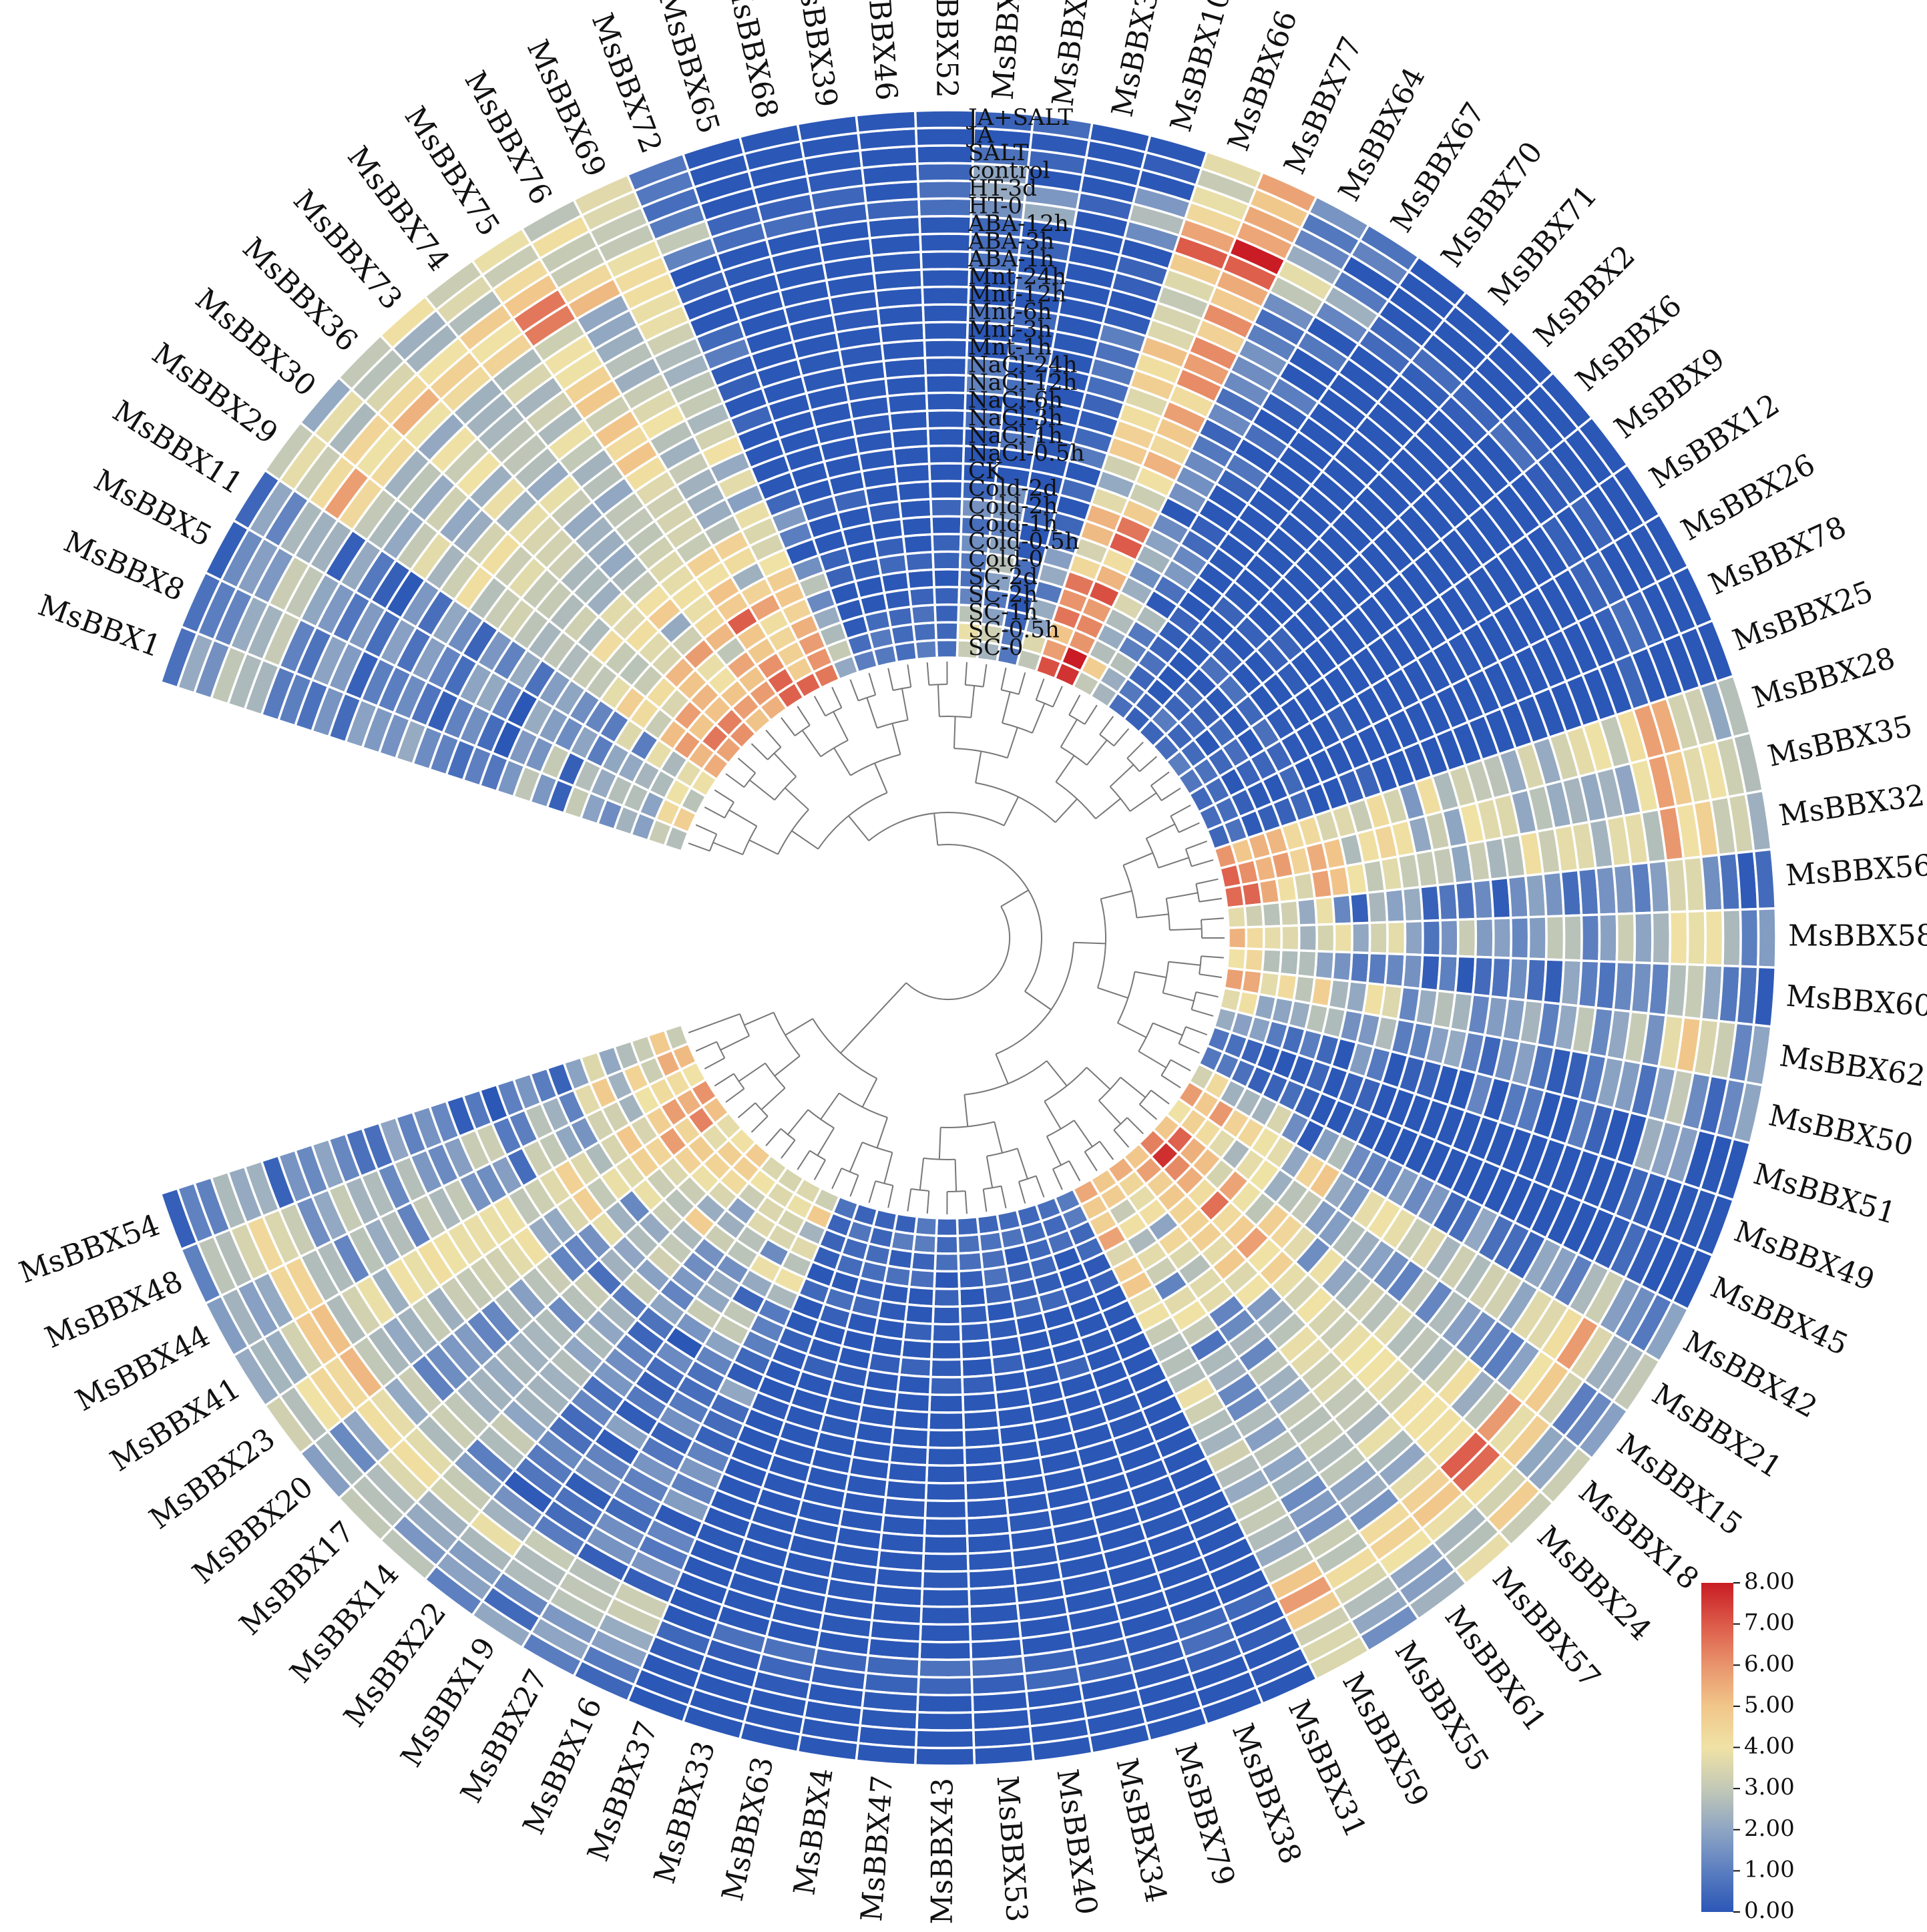 The height and width of the screenshot is (1932, 1927). I want to click on heatmap-cell-MsBBX58-SC-2d, so click(1308, 938).